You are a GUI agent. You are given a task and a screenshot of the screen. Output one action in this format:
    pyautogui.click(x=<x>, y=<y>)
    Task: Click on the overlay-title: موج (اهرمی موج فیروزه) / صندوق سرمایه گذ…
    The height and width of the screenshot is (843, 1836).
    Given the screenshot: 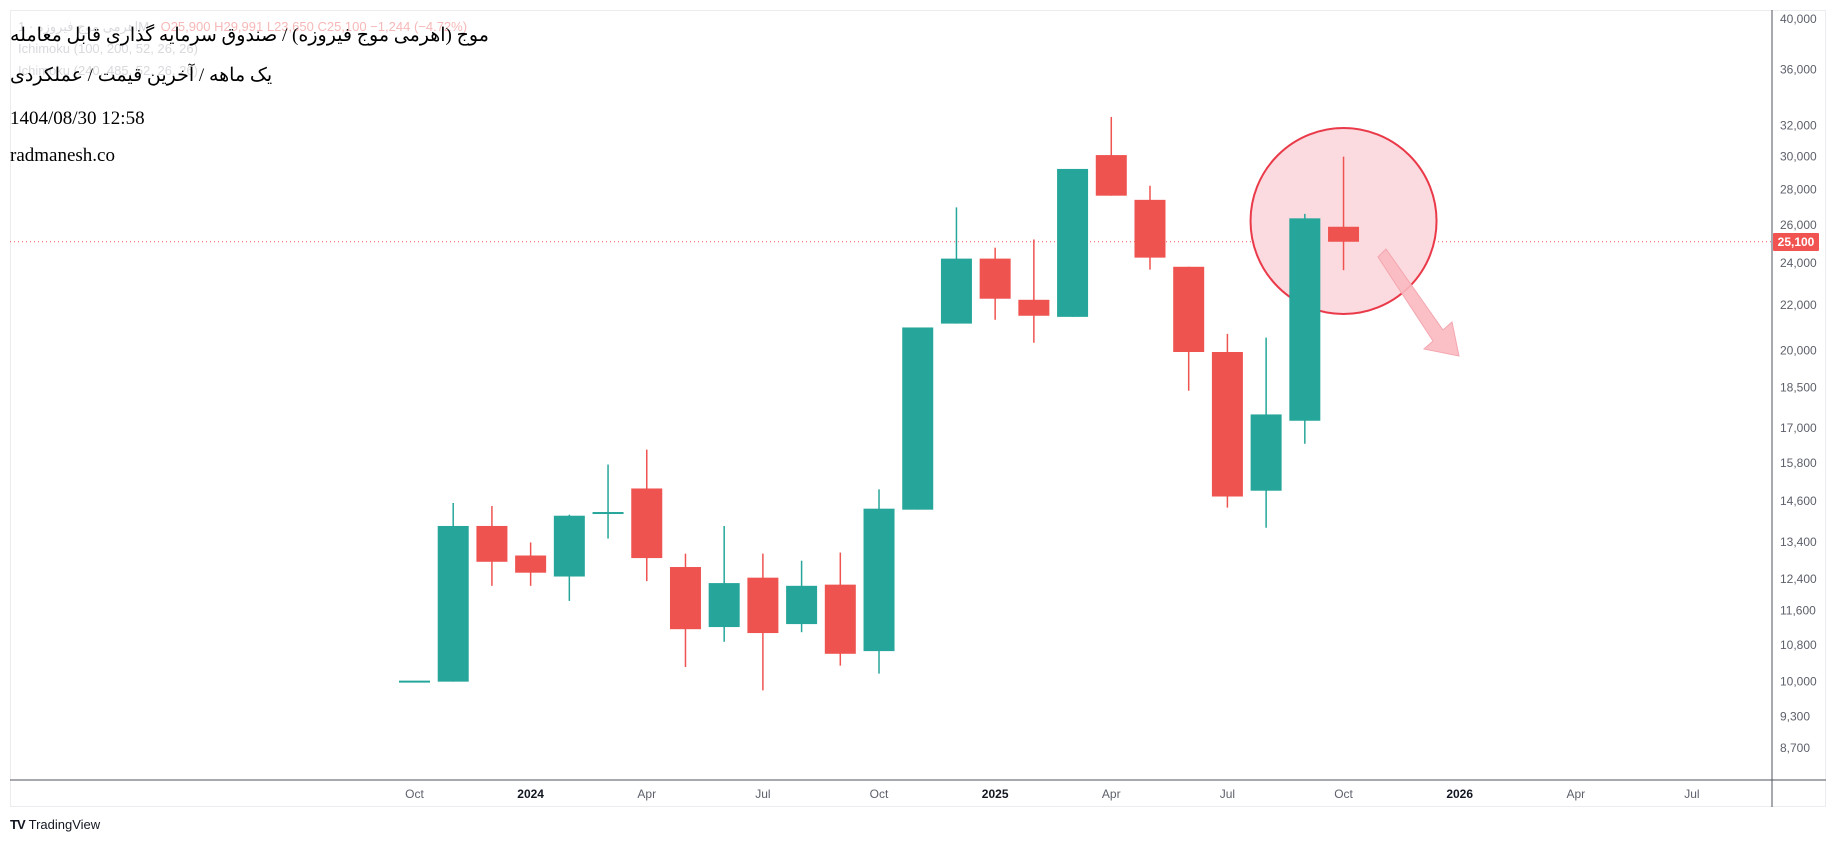 What is the action you would take?
    pyautogui.click(x=249, y=35)
    